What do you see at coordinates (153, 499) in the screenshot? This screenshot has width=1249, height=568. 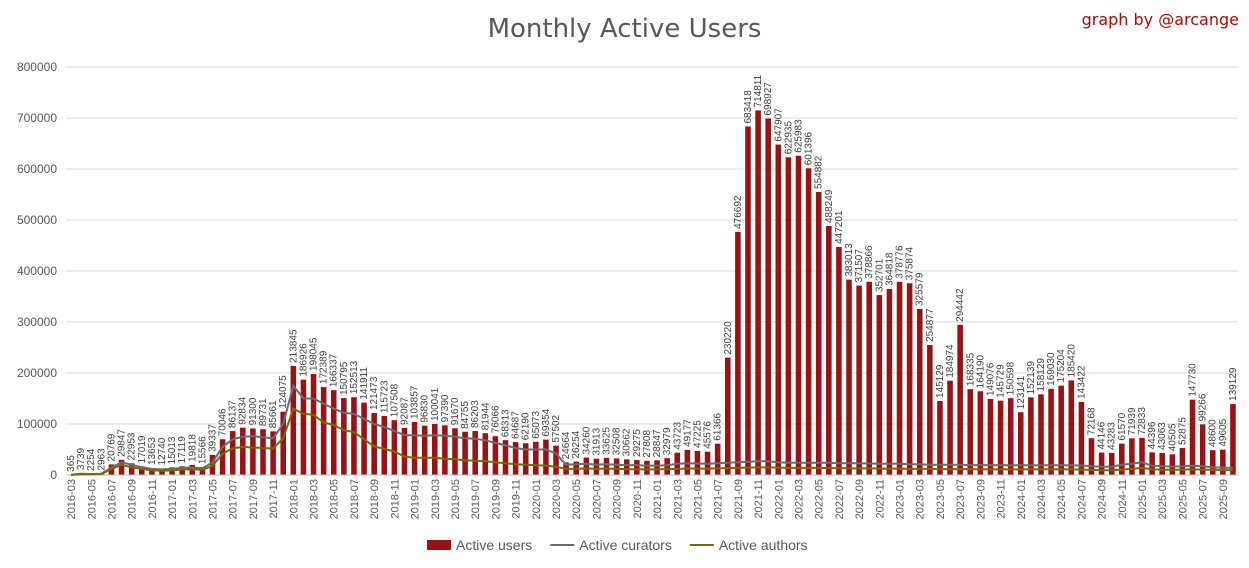 I see `x-tick-label: 2016-11` at bounding box center [153, 499].